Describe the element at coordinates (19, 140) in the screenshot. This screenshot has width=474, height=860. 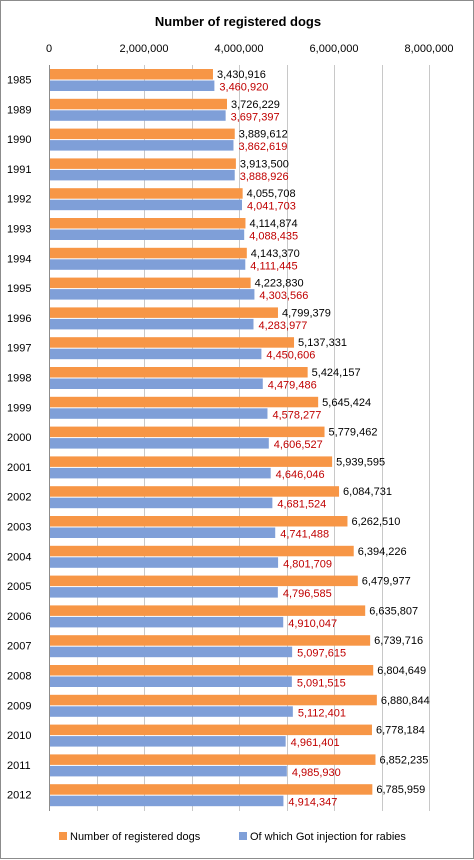
I see `category-label: 1990` at that location.